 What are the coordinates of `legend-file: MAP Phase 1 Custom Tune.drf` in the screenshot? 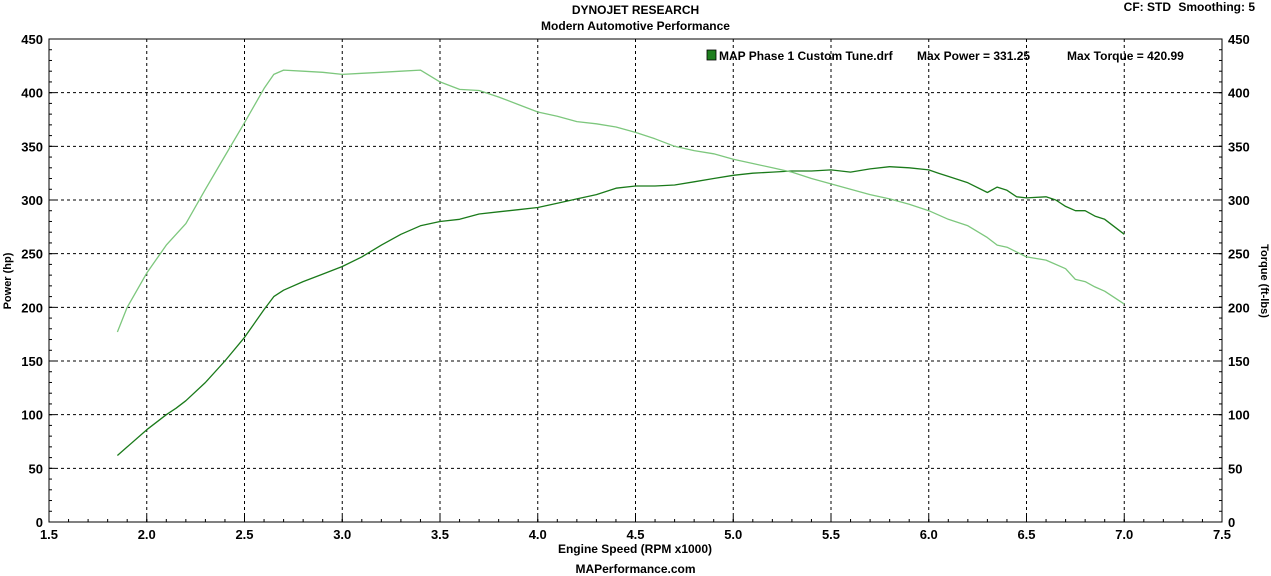 It's located at (806, 56).